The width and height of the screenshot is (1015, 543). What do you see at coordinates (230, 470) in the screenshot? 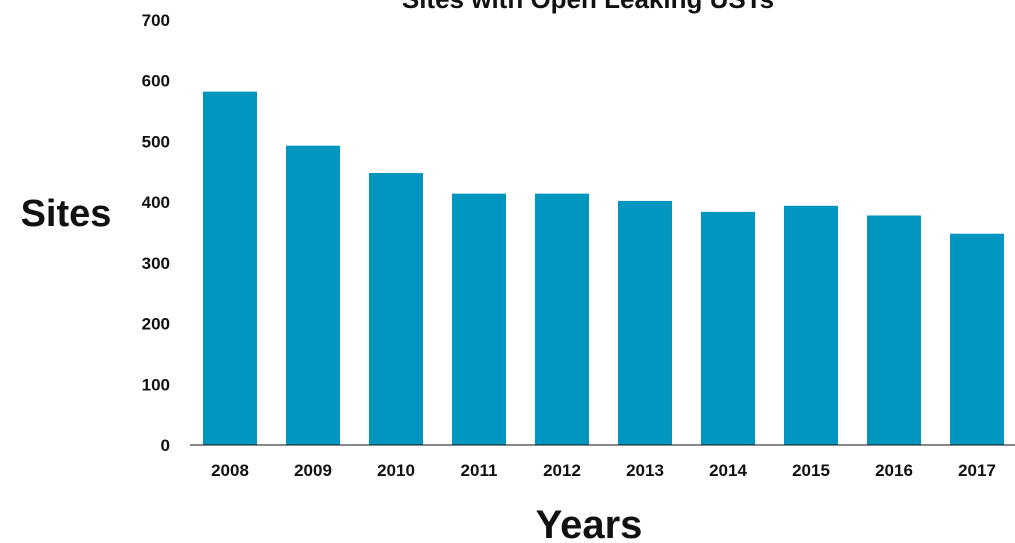
I see `x-tick-label: 2008` at bounding box center [230, 470].